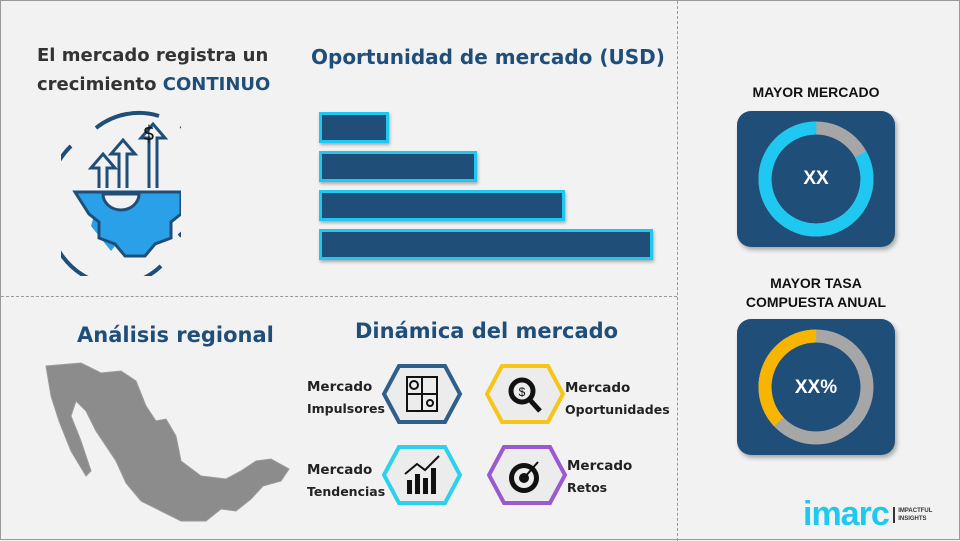 This screenshot has height=541, width=960. I want to click on dynamics-title: Dinámica del mercado, so click(487, 331).